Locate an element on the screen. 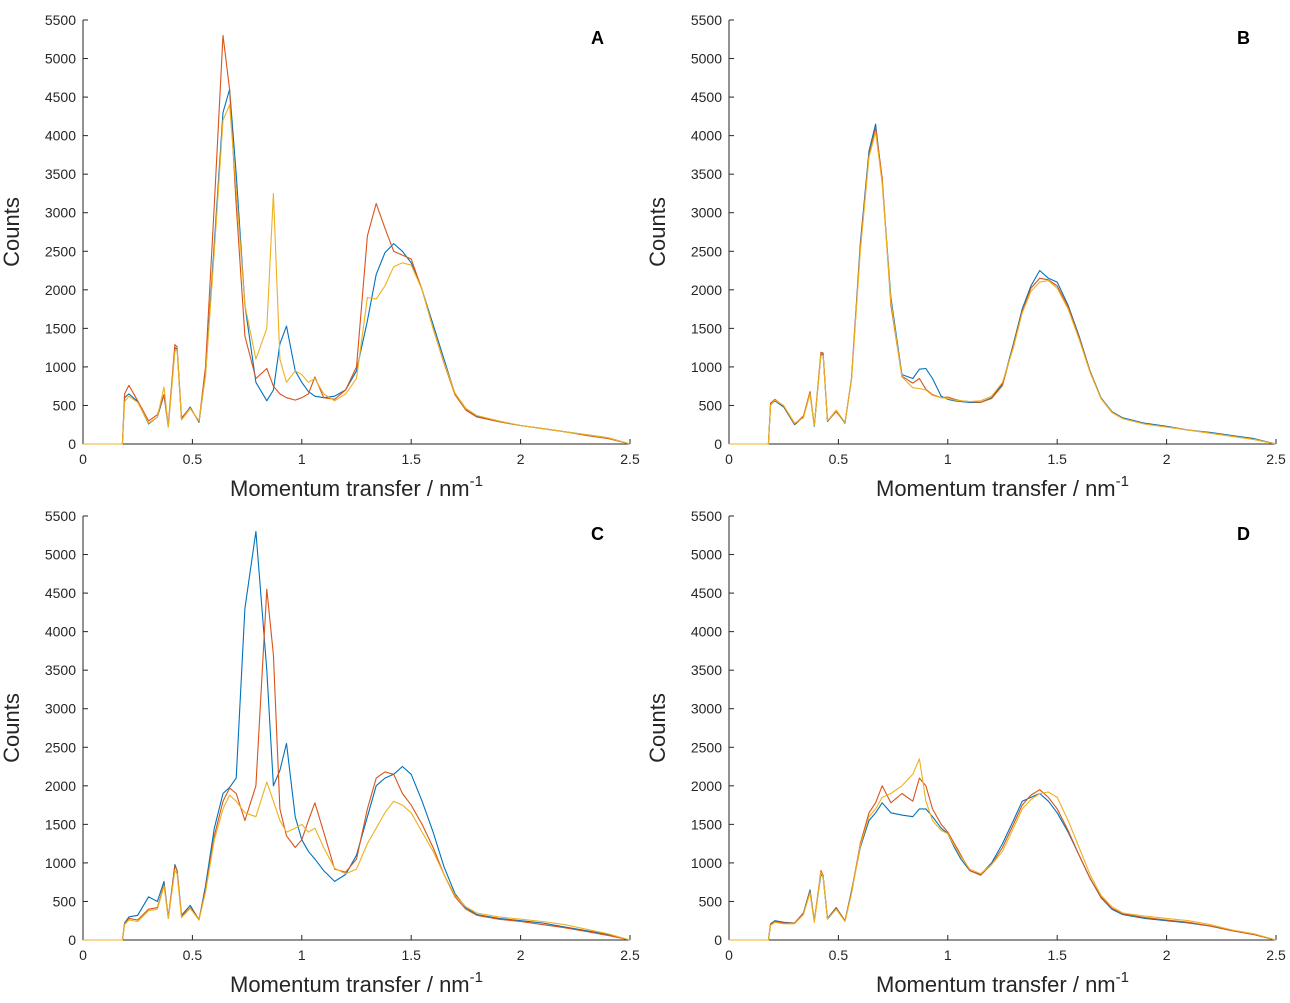  panel-label: B is located at coordinates (1243, 38).